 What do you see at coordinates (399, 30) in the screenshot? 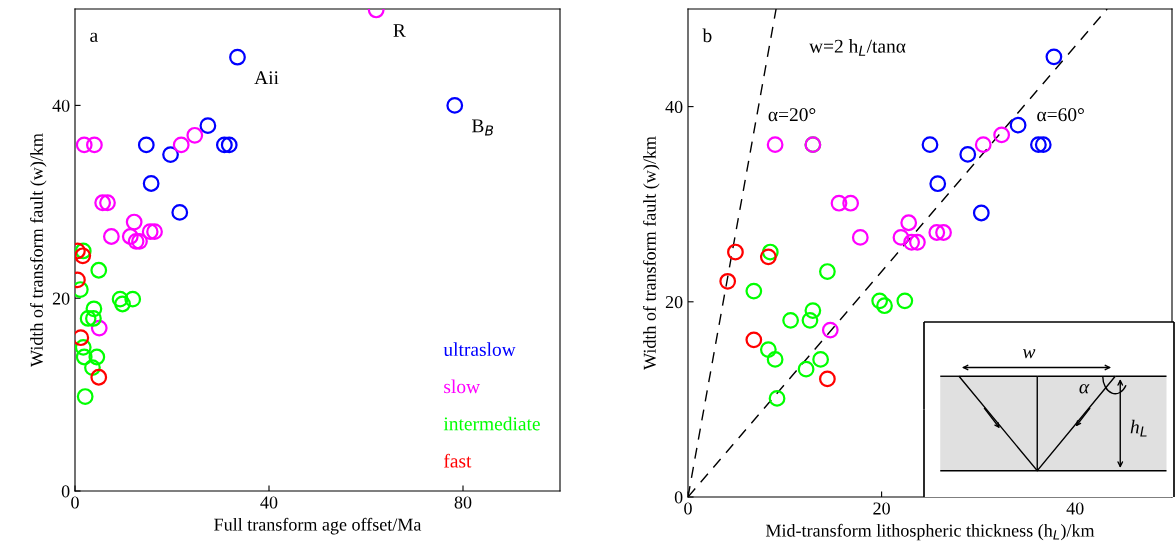
I see `annotation: R` at bounding box center [399, 30].